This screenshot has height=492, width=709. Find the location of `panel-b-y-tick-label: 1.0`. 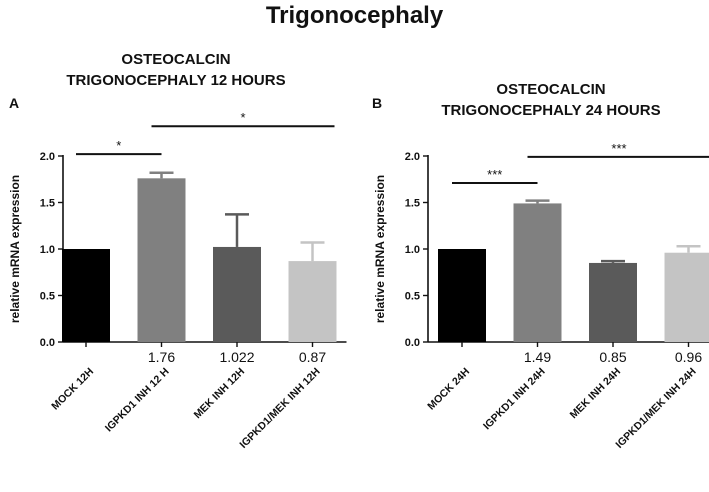

panel-b-y-tick-label: 1.0 is located at coordinates (412, 250).